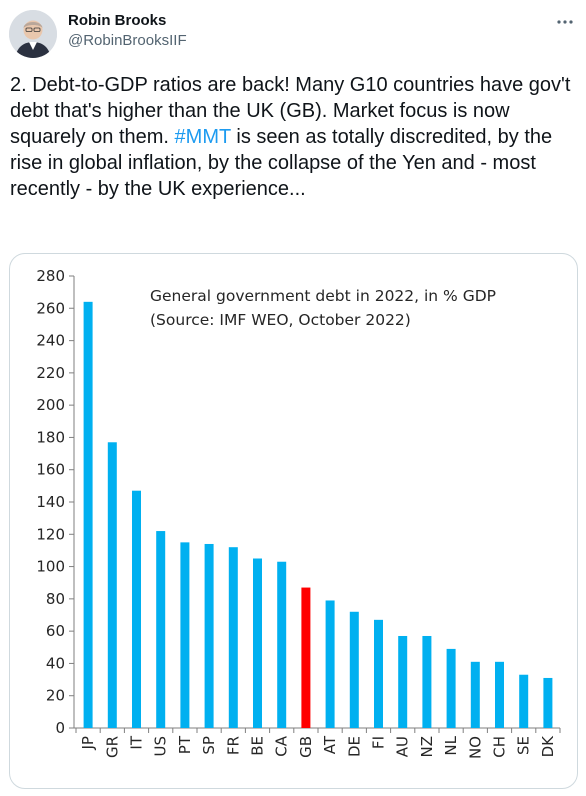  I want to click on y-tick-label: 280, so click(50, 276).